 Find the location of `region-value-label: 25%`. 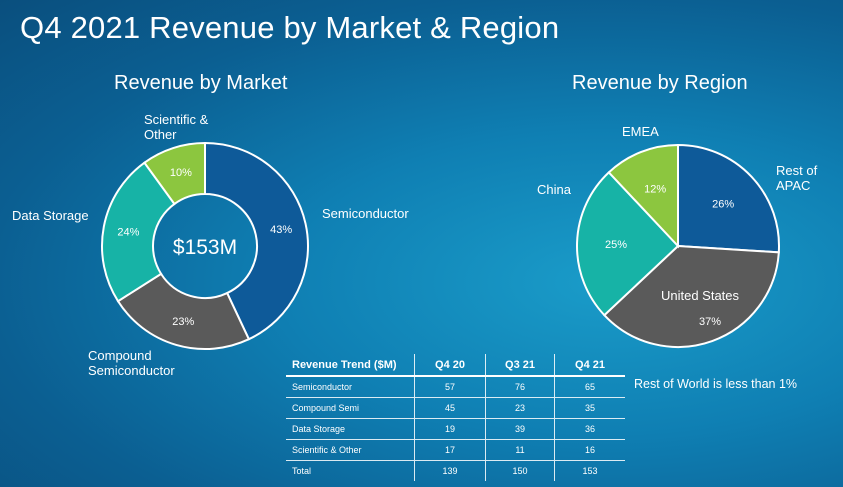

region-value-label: 25% is located at coordinates (616, 245).